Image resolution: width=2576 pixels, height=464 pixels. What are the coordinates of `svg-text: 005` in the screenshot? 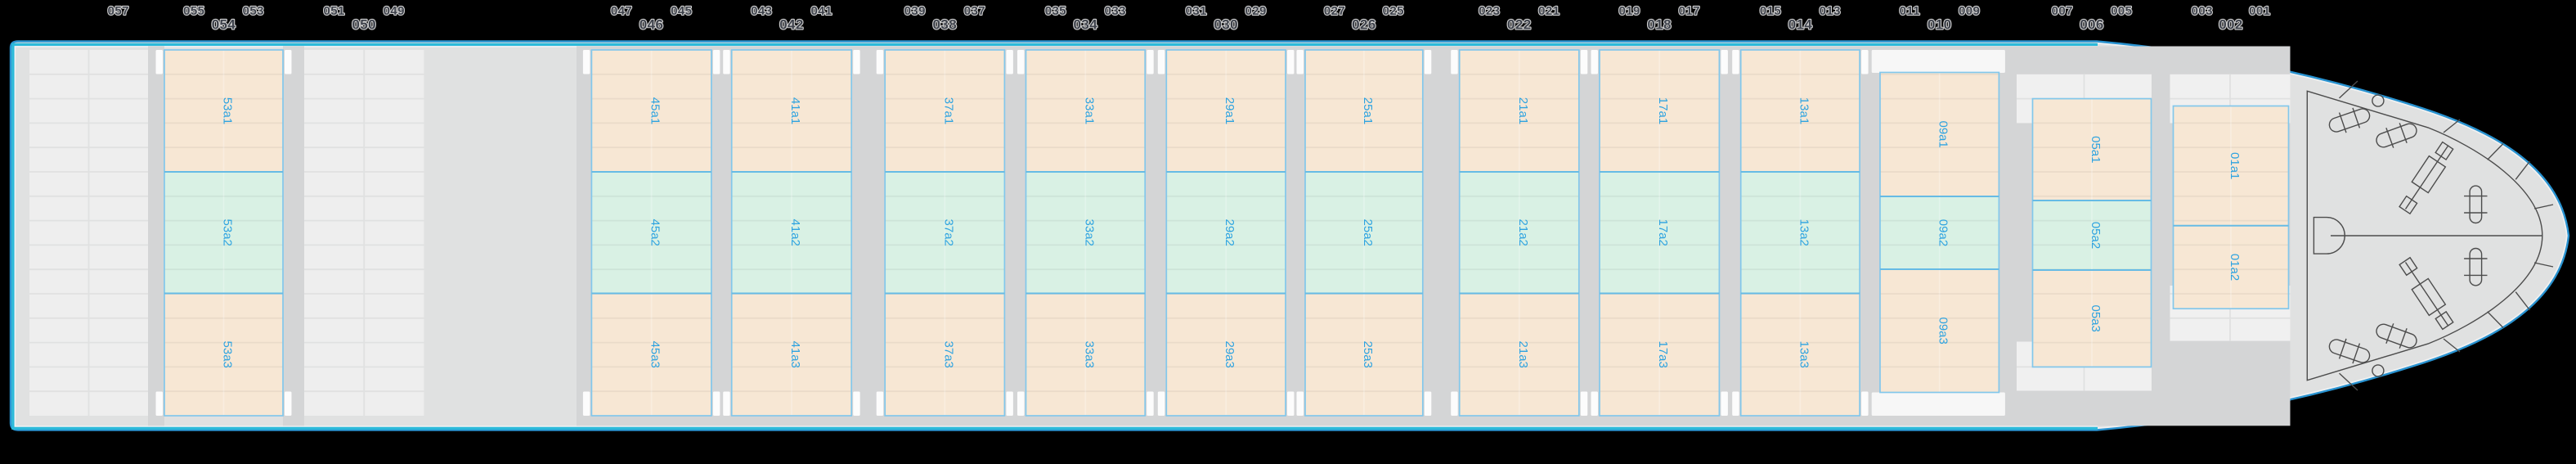 It's located at (2121, 11).